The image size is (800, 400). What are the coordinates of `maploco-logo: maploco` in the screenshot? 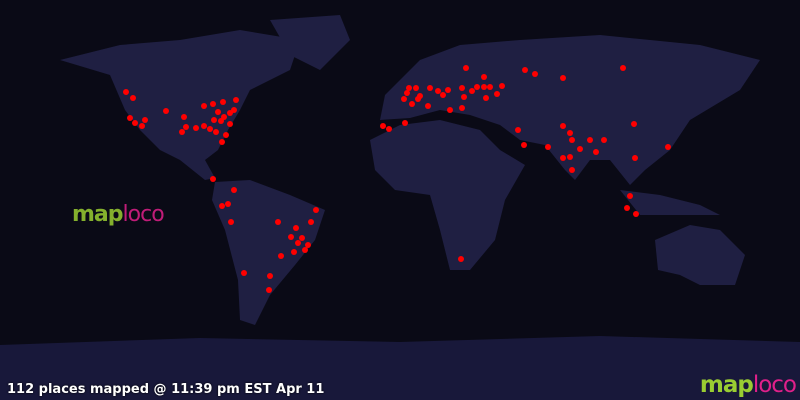 It's located at (748, 385).